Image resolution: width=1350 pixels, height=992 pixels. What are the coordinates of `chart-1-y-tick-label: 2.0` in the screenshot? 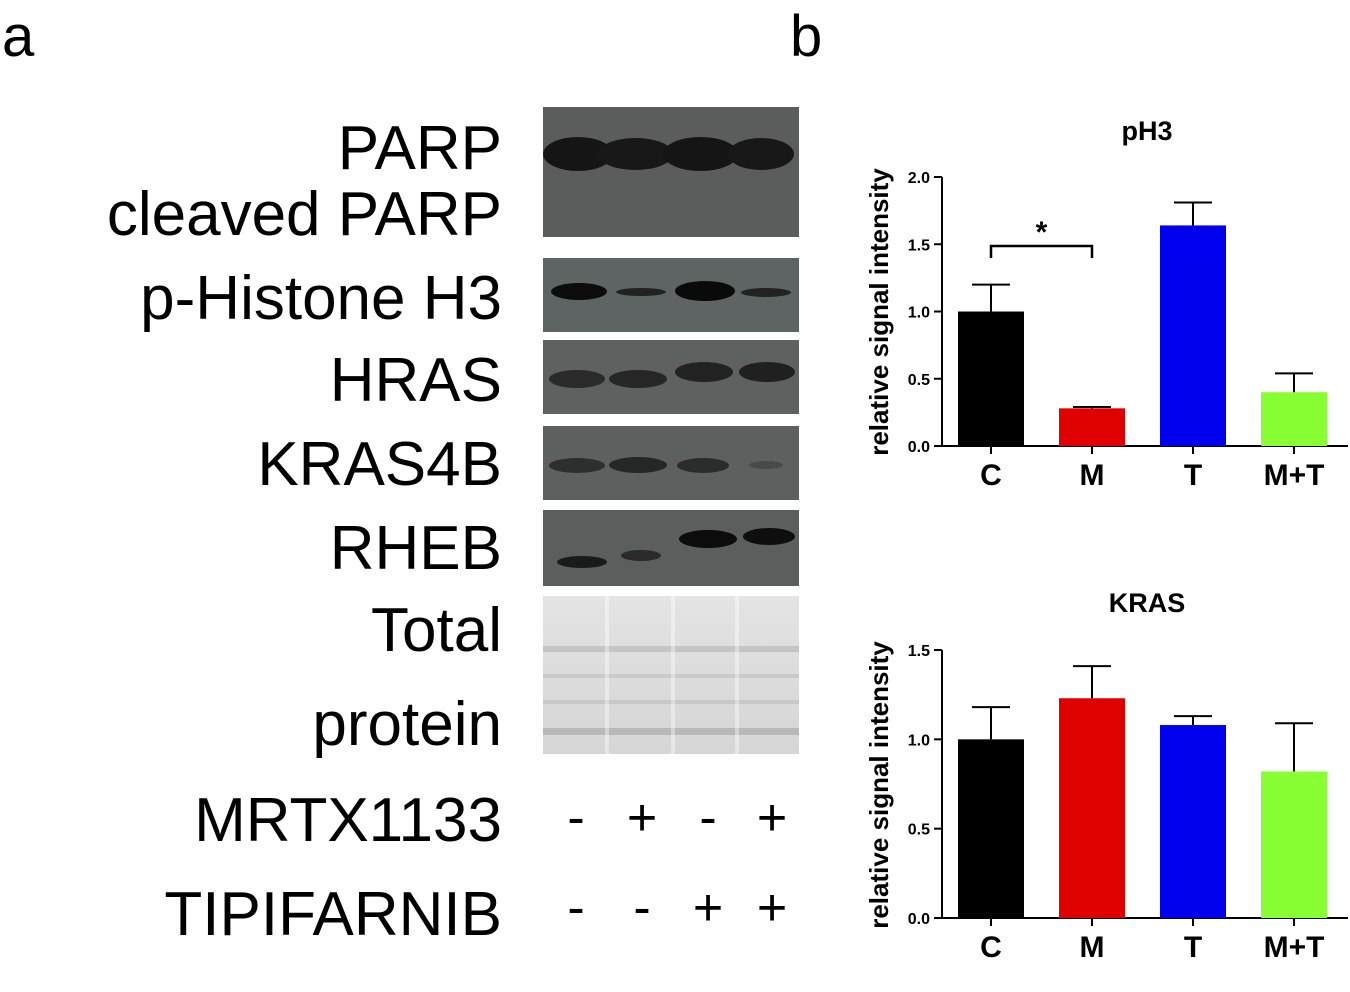 It's located at (919, 178).